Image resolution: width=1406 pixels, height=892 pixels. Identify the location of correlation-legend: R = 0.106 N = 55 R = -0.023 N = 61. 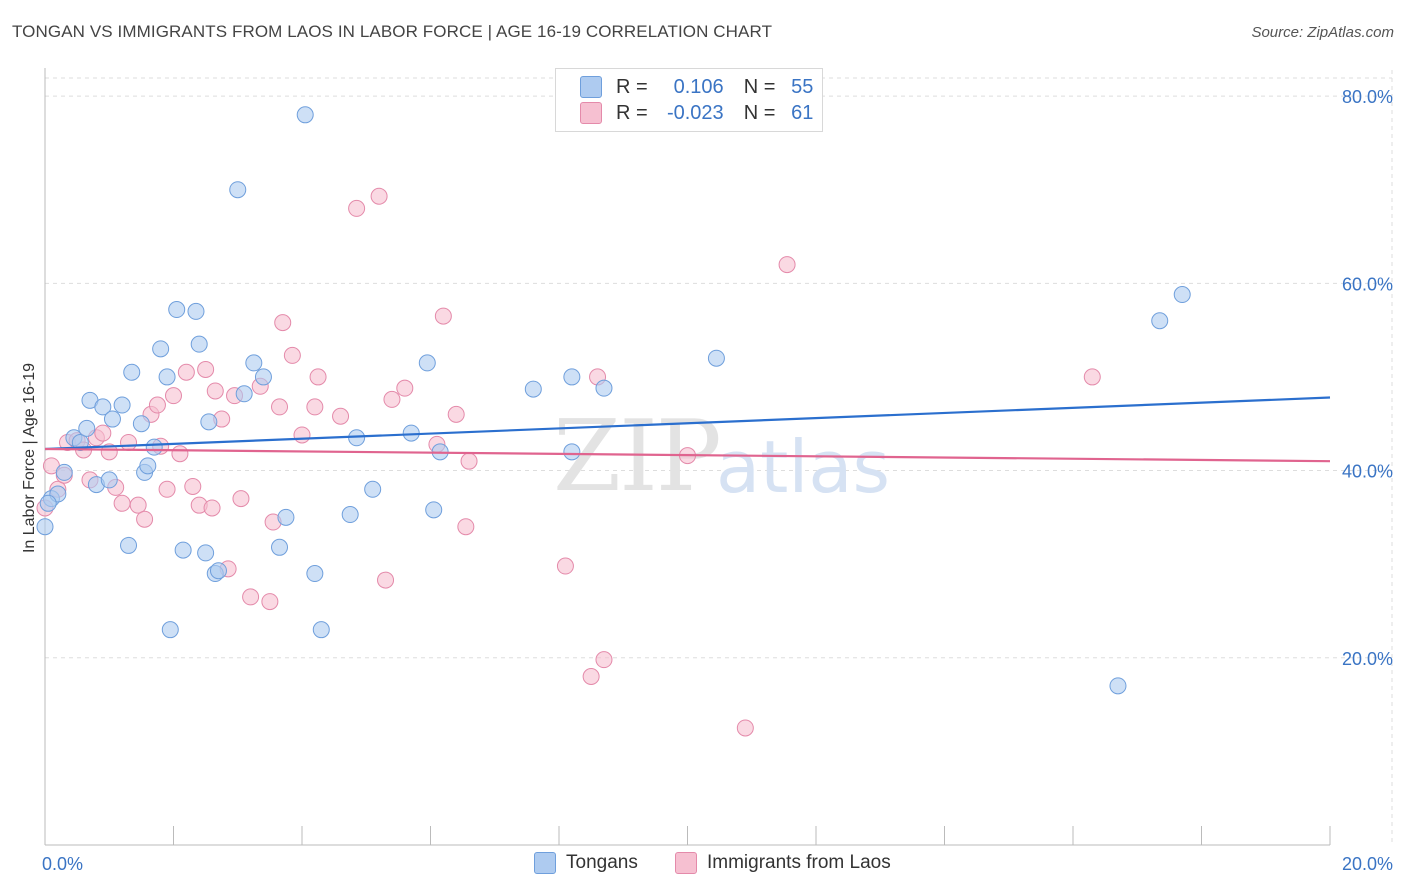
(689, 100).